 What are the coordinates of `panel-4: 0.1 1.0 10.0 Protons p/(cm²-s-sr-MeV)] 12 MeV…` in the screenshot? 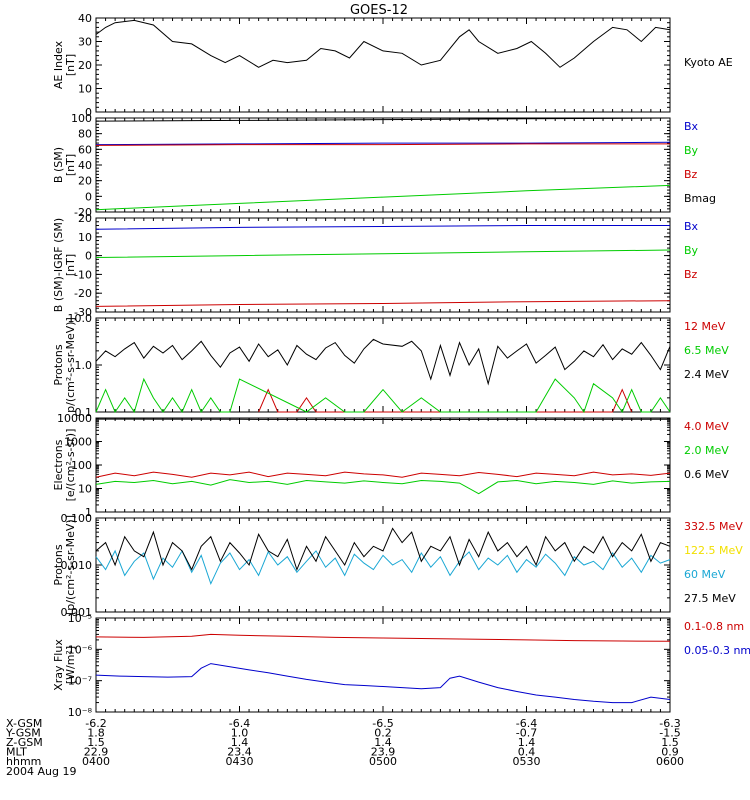 It's located at (390, 365).